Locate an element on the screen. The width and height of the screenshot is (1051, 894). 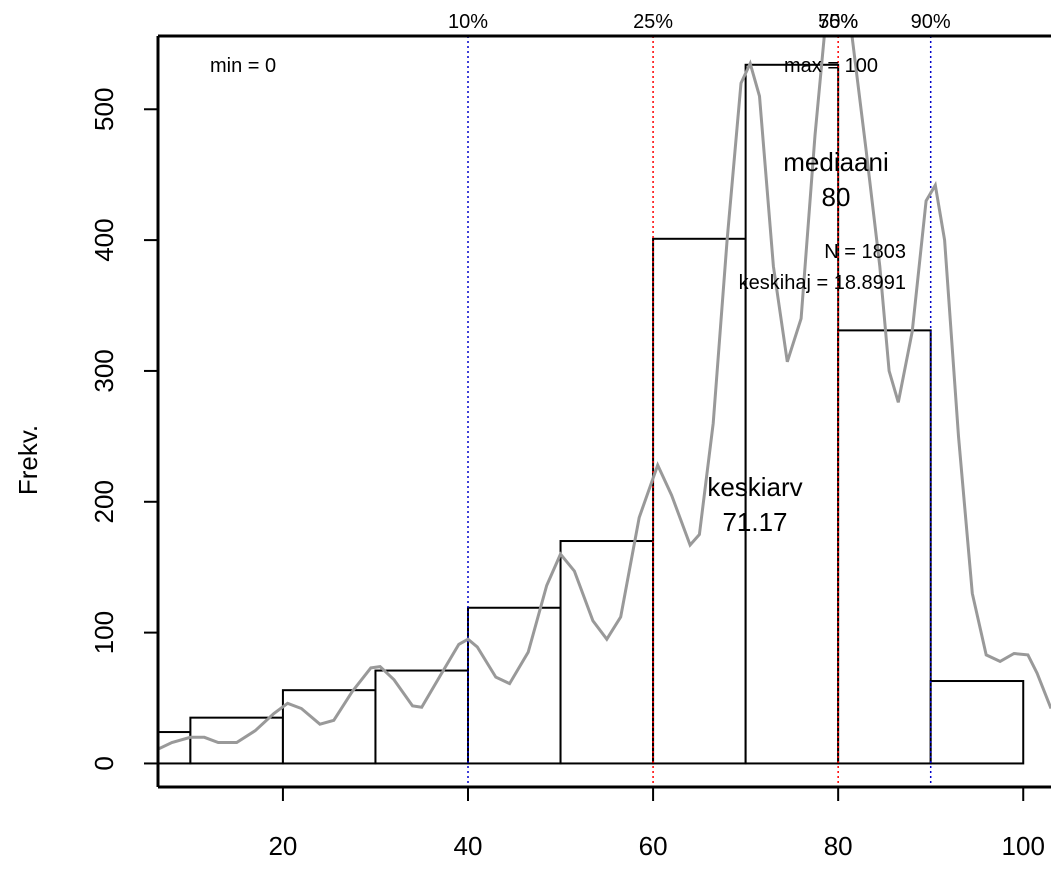
x-tick-label: 40 is located at coordinates (468, 846).